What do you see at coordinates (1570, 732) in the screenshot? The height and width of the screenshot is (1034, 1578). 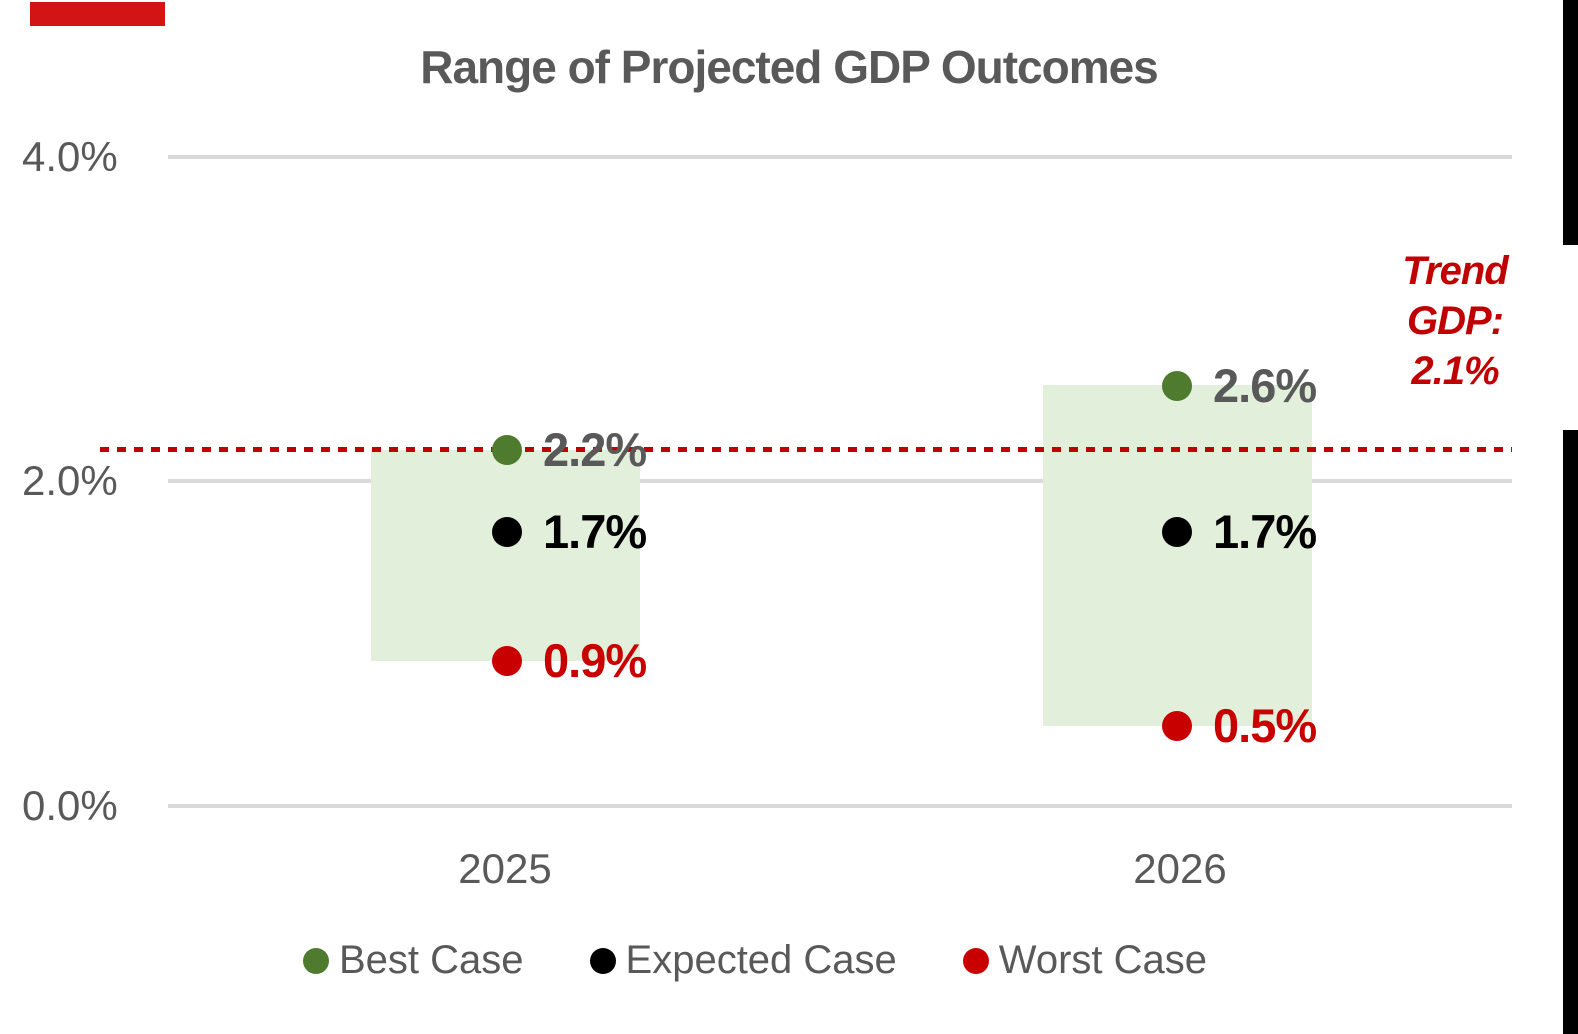 I see `right-edge-bar-bottom` at bounding box center [1570, 732].